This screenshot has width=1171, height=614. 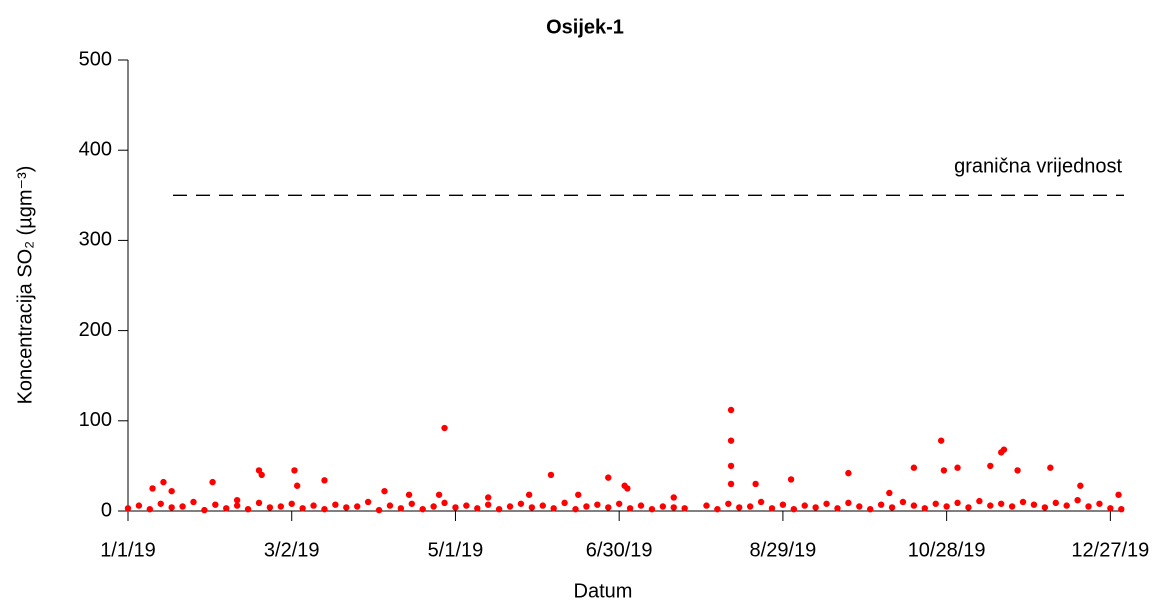 What do you see at coordinates (25, 285) in the screenshot?
I see `y-axis-label: Koncentracija SO₂ (µgm⁻³)` at bounding box center [25, 285].